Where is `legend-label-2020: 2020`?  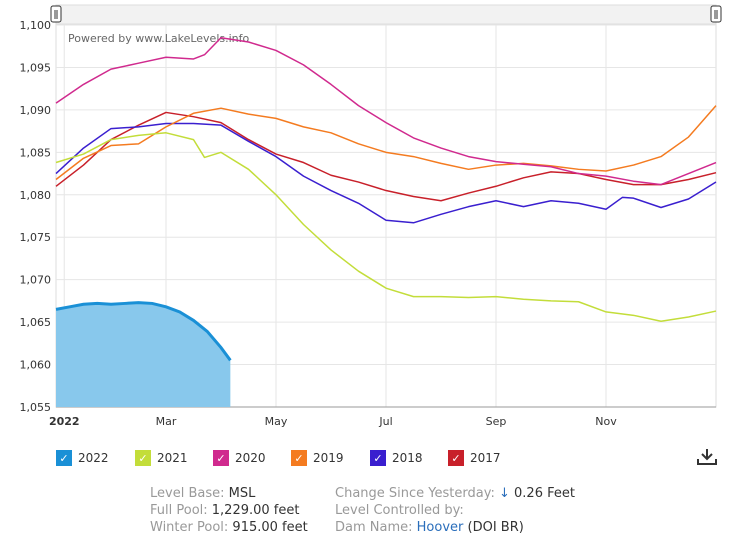
legend-label-2020: 2020 is located at coordinates (250, 458).